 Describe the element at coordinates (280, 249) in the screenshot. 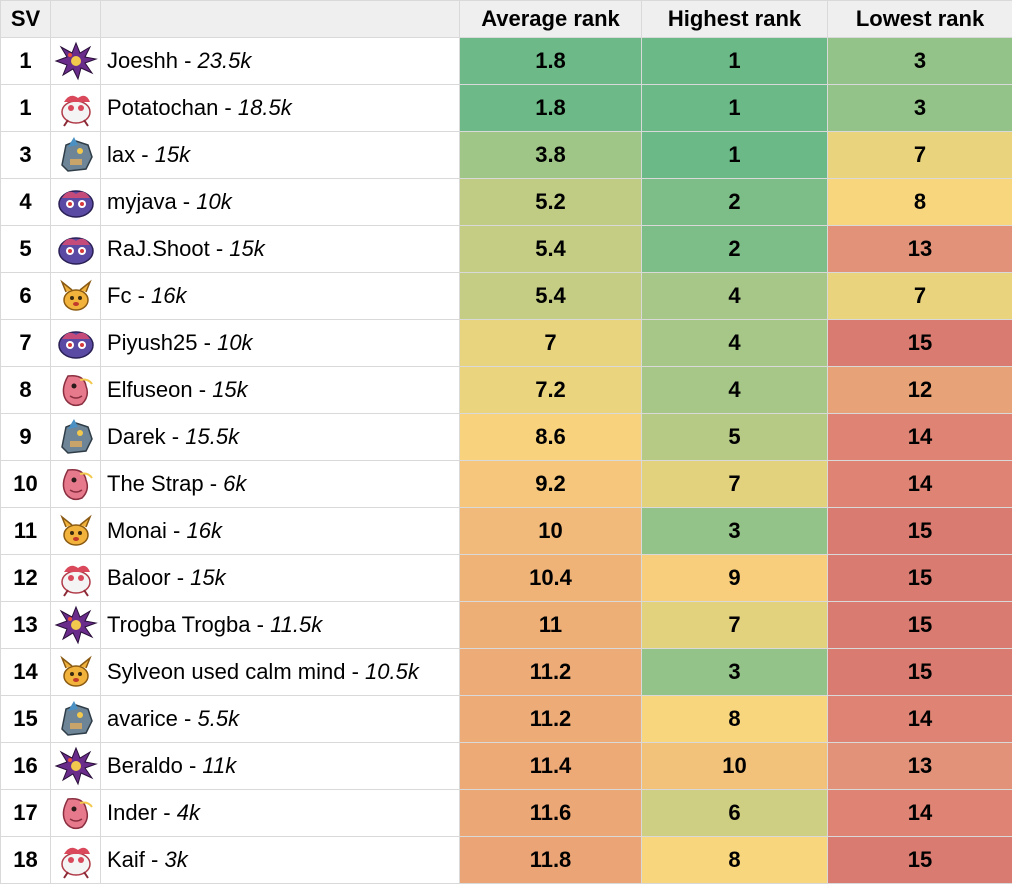

I see `player-cell: RaJ.Shoot - 15k` at that location.